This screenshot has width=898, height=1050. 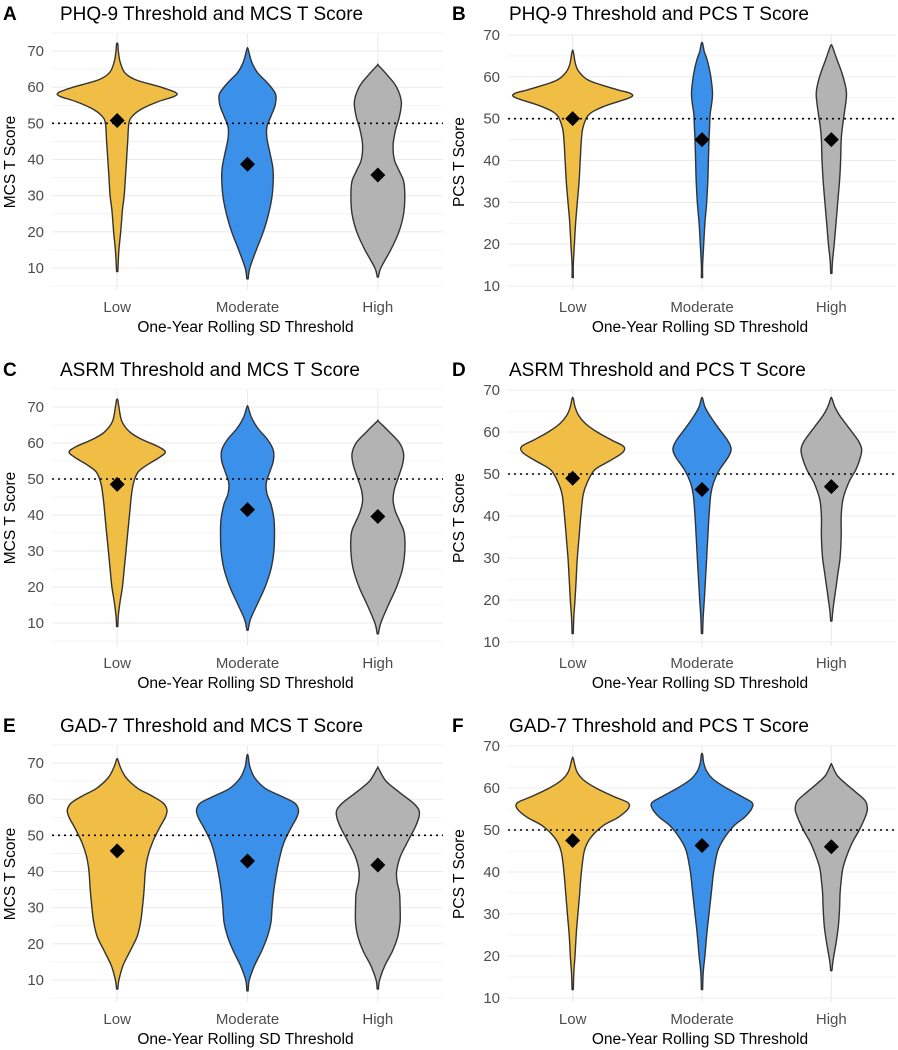 I want to click on panel-title: PHQ-9 Threshold and MCS T Score, so click(x=211, y=14).